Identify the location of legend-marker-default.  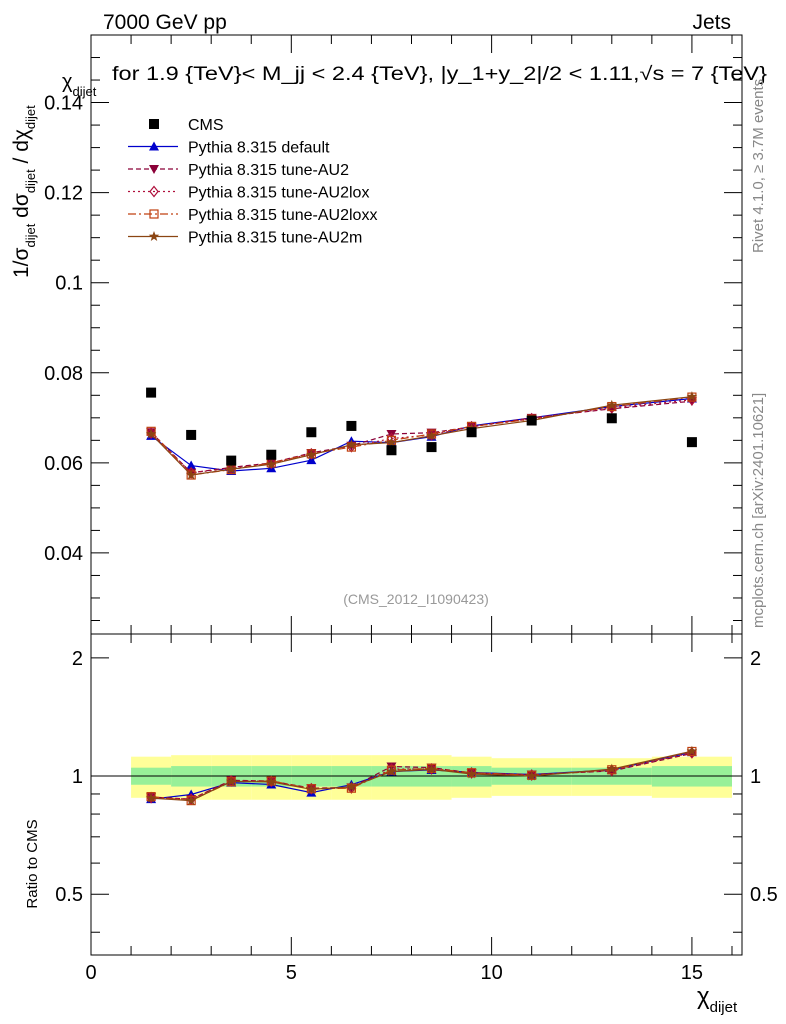
(154, 146).